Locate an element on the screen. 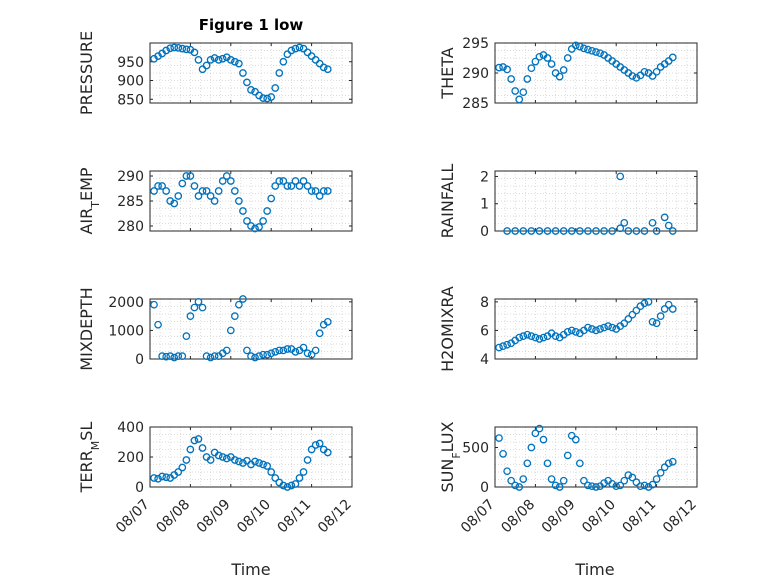  subplot-3: 280 285 290 AIRTEMP is located at coordinates (215, 201).